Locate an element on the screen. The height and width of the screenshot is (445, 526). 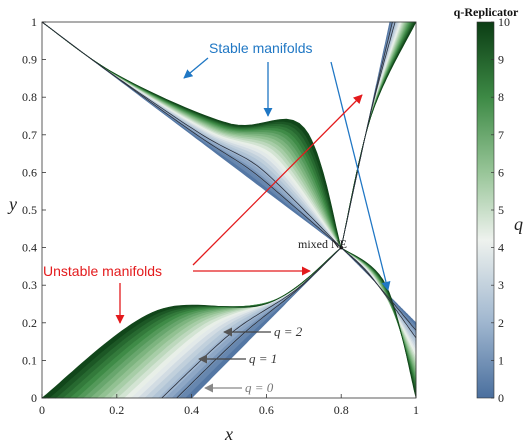
stable-manifold-region is located at coordinates (378, 323).